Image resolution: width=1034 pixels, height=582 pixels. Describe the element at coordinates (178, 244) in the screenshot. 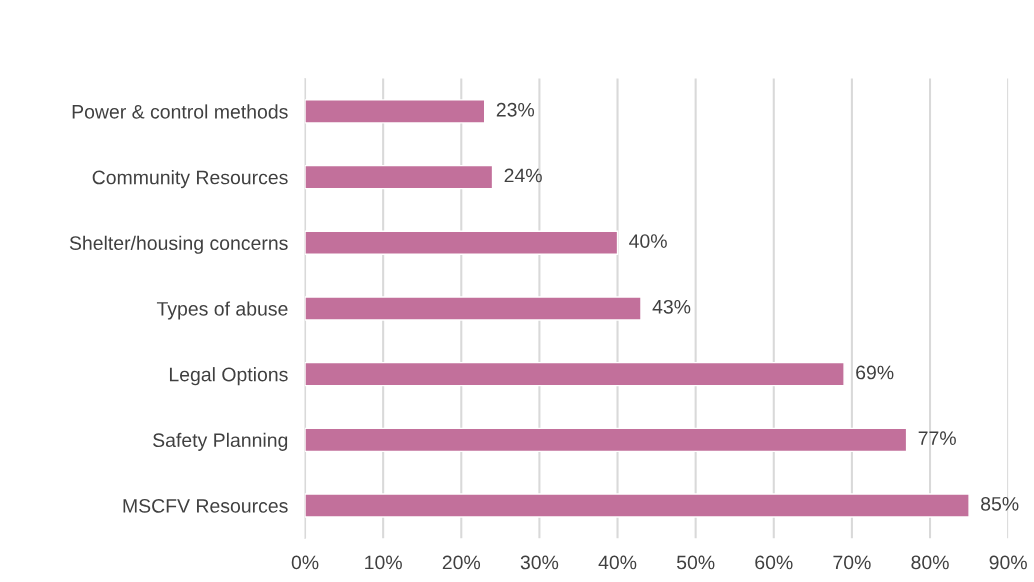

I see `y-tick-label: Shelter/housing concerns` at that location.